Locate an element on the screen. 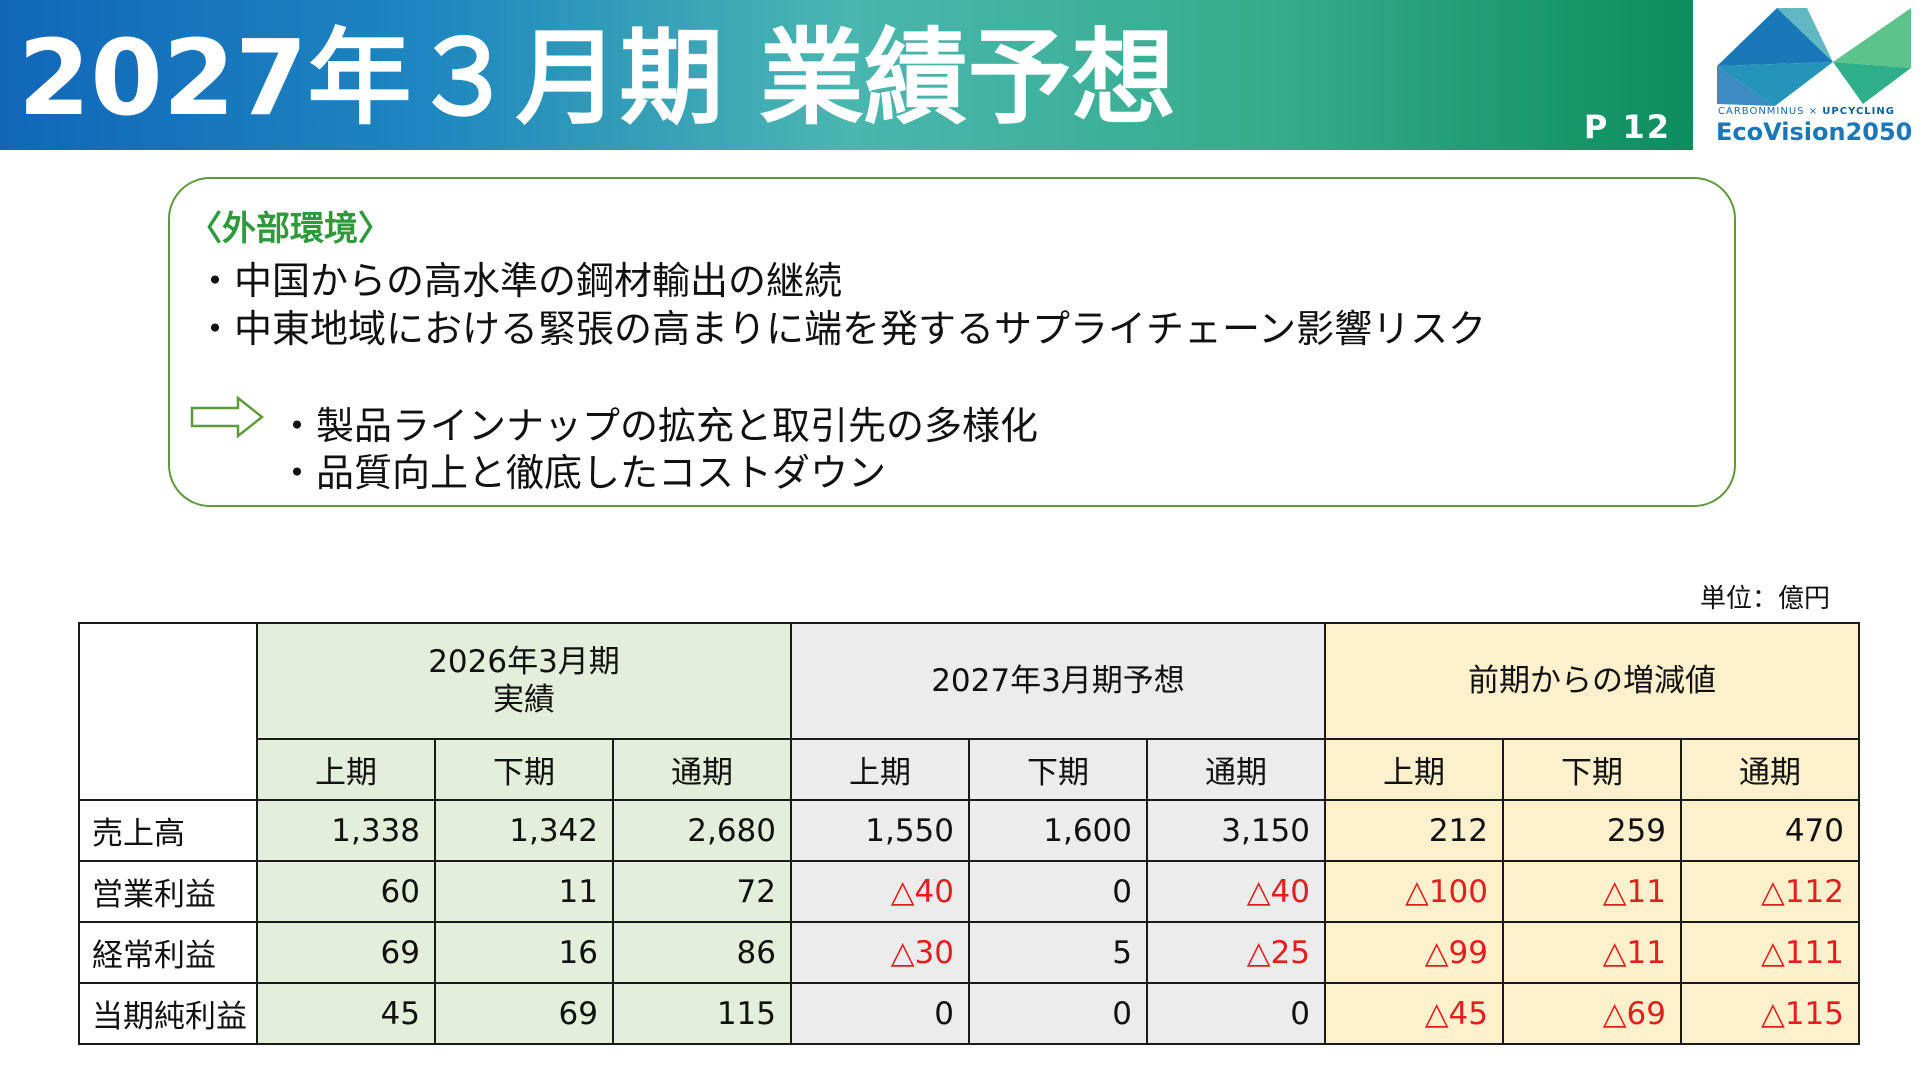 The width and height of the screenshot is (1920, 1080). group-header-forecast: 2027年3月期予想 is located at coordinates (1058, 681).